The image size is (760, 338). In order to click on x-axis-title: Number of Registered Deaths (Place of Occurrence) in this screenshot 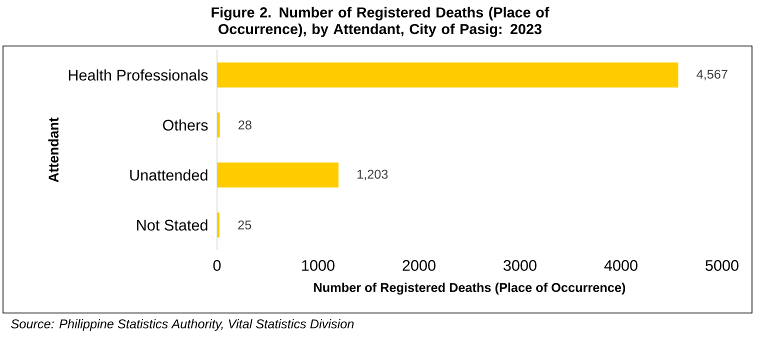, I will do `click(470, 288)`.